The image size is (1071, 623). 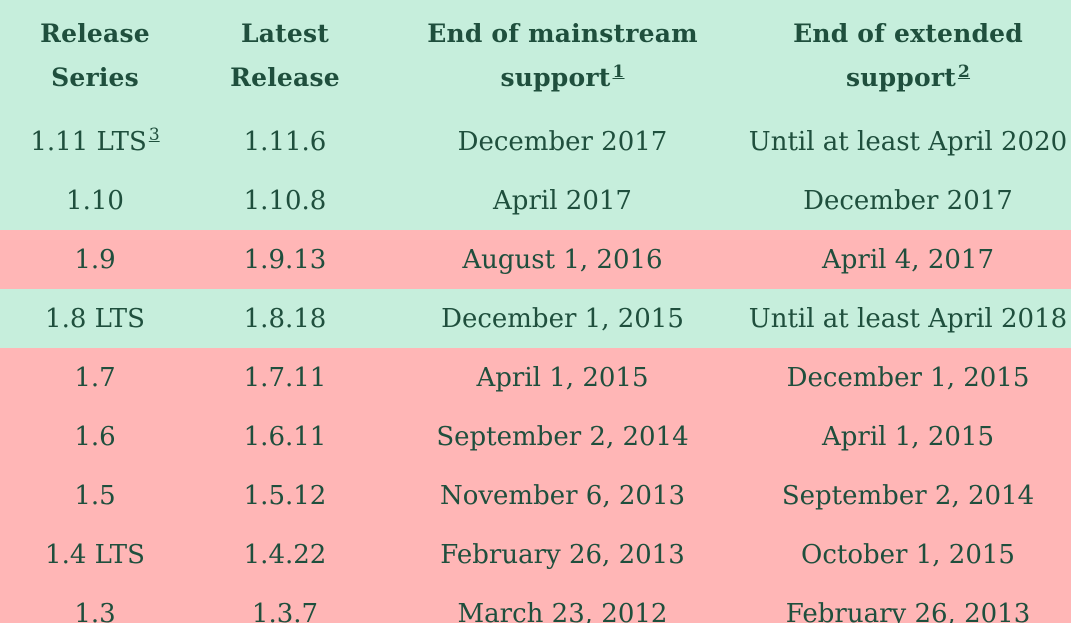 I want to click on cell-end-of-extended-text: September 2, 2014, so click(x=908, y=495).